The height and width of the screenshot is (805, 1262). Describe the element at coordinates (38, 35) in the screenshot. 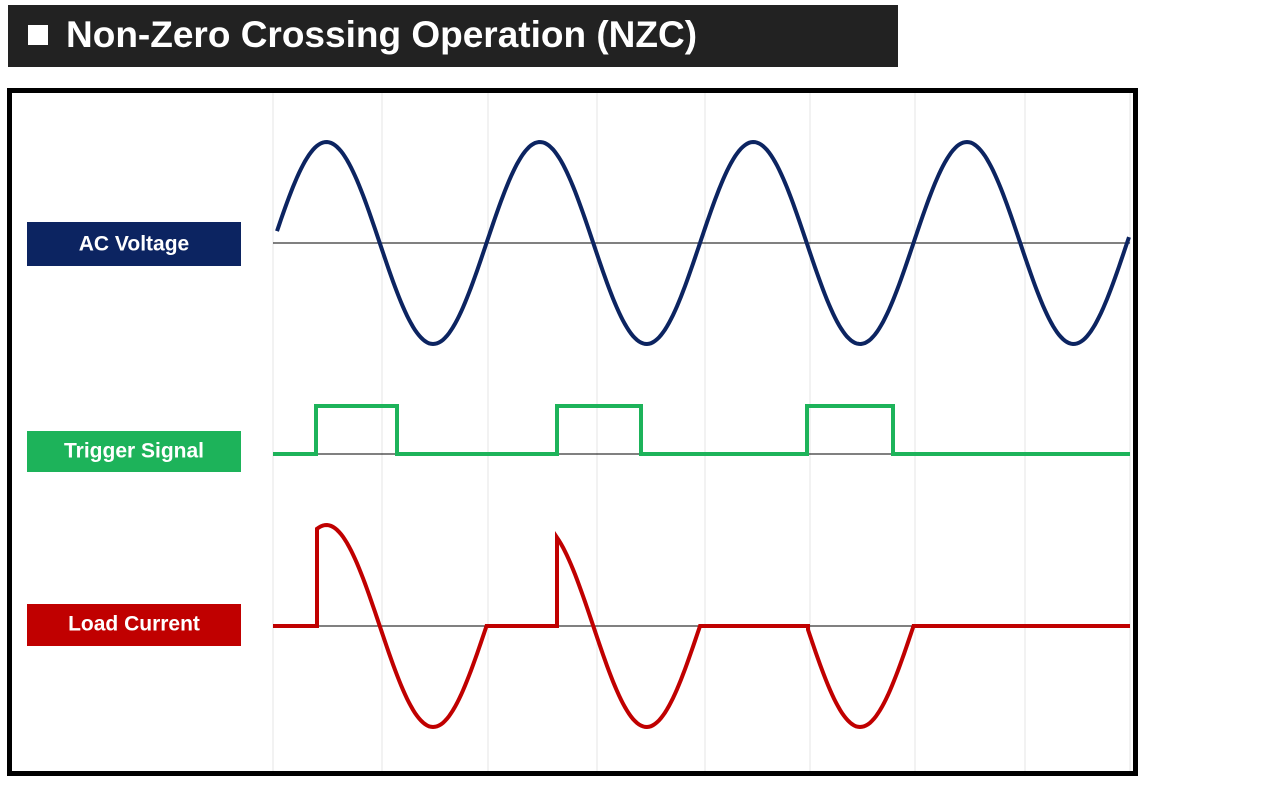

I see `title-icon` at that location.